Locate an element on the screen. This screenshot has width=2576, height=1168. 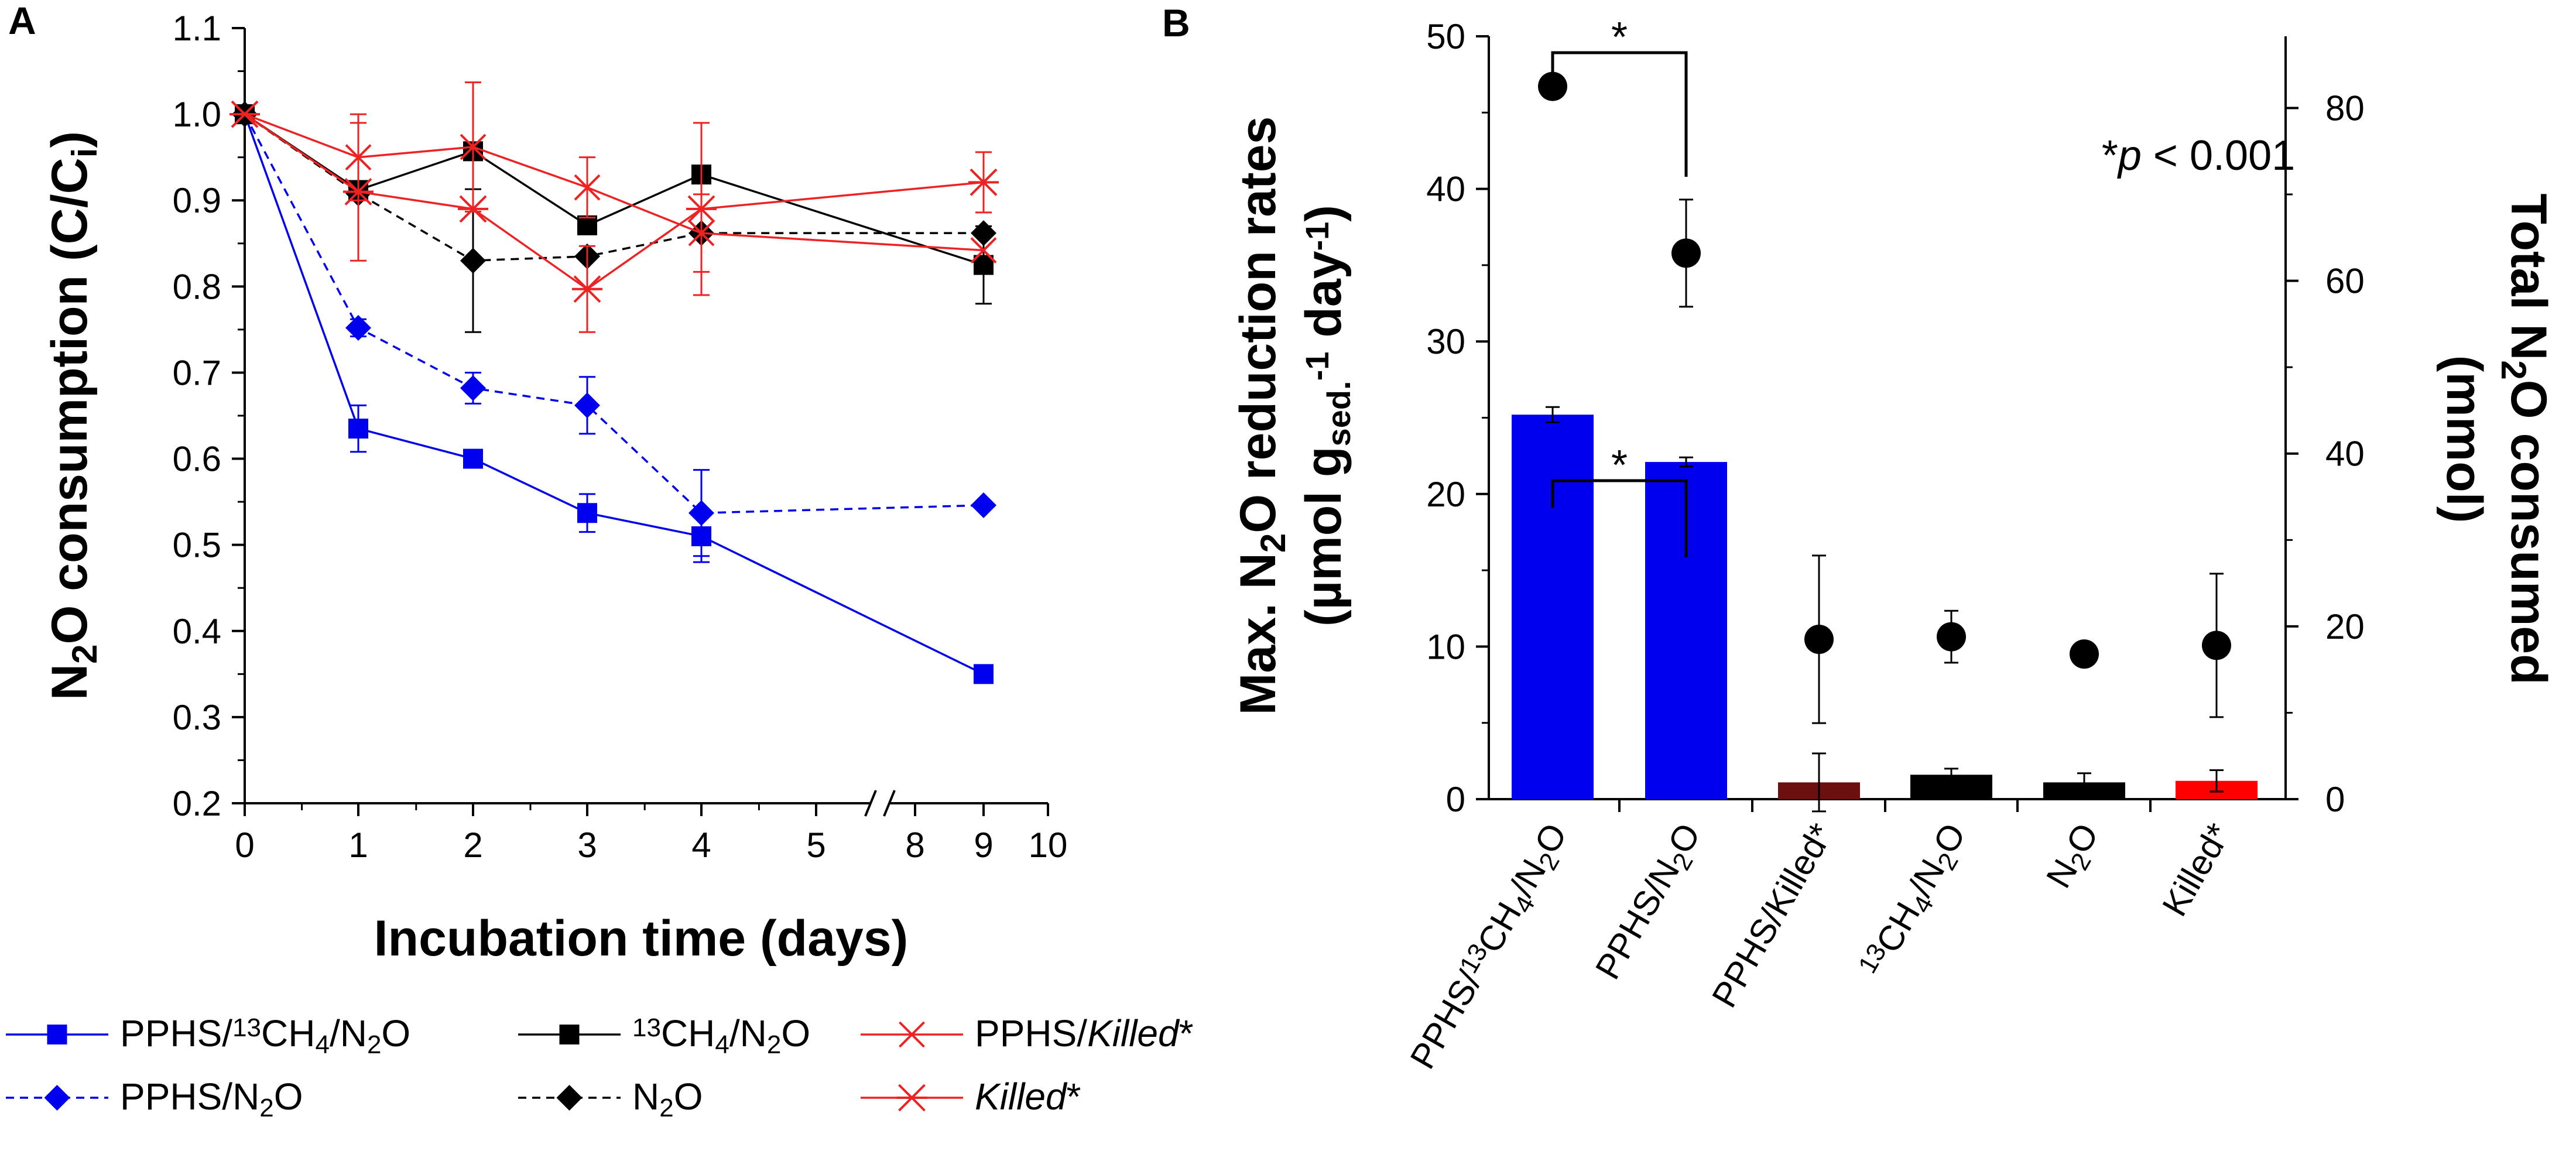
text-part: O reduction rates is located at coordinates (1258, 325).